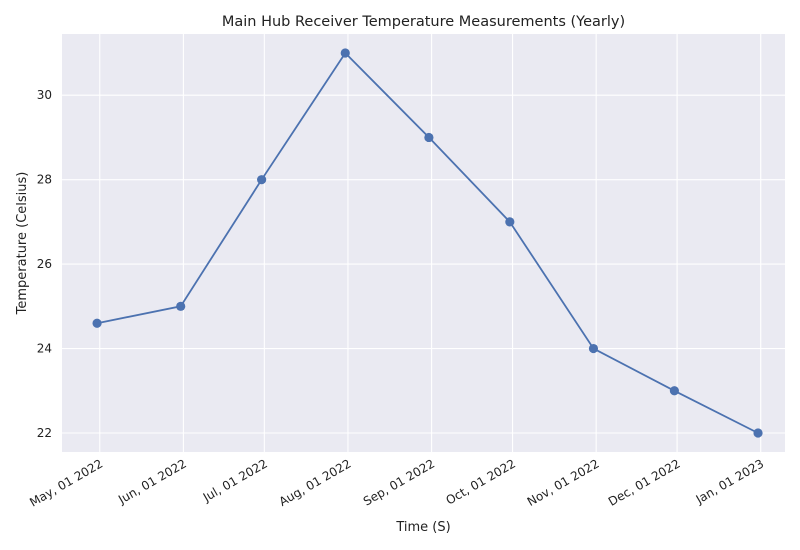 This screenshot has height=550, width=800. What do you see at coordinates (66, 482) in the screenshot?
I see `x-tick-label: May, 01 2022` at bounding box center [66, 482].